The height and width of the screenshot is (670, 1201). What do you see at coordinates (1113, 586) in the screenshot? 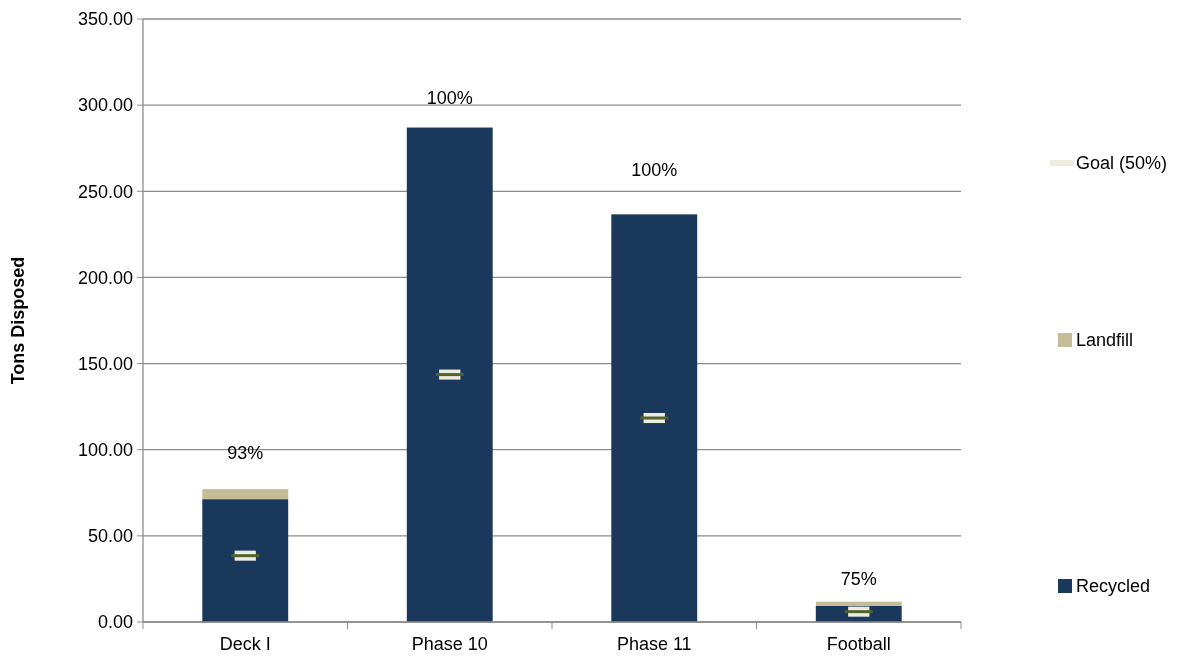
I see `legend-label: Recycled` at bounding box center [1113, 586].